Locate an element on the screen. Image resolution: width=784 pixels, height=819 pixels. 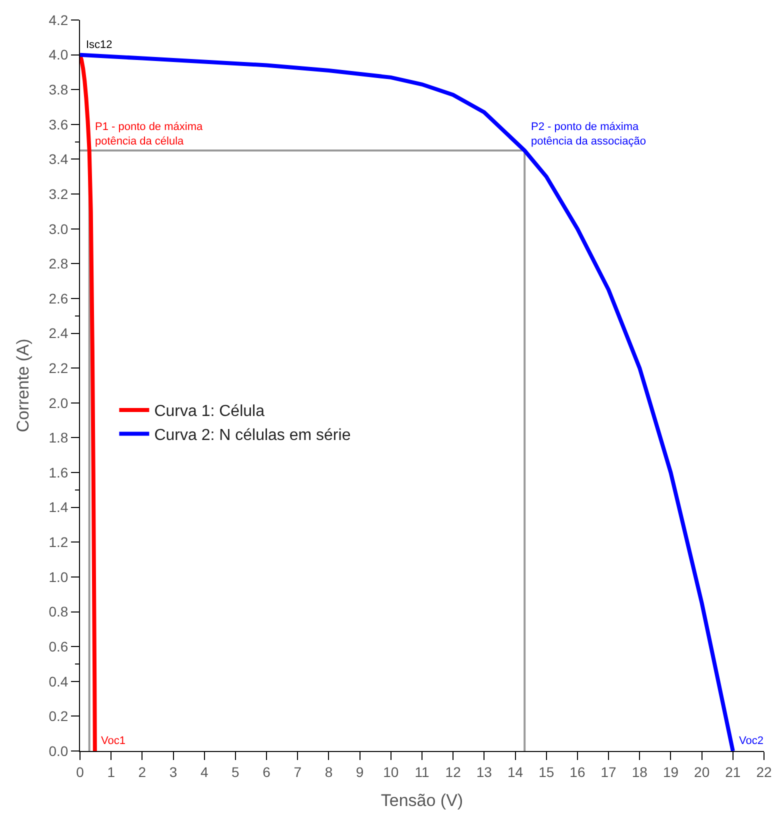
annotation: P2 - ponto de máxima potência da associação is located at coordinates (588, 134).